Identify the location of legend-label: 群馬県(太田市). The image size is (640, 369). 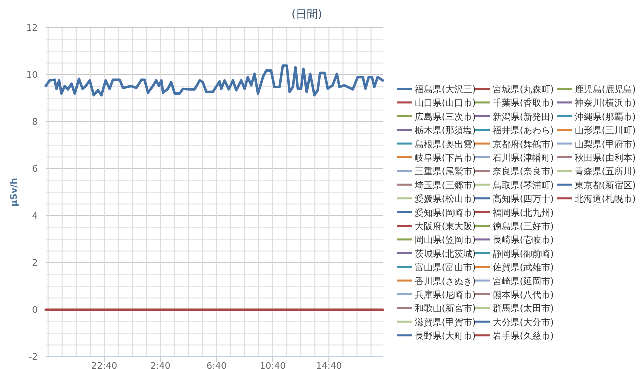
(523, 309).